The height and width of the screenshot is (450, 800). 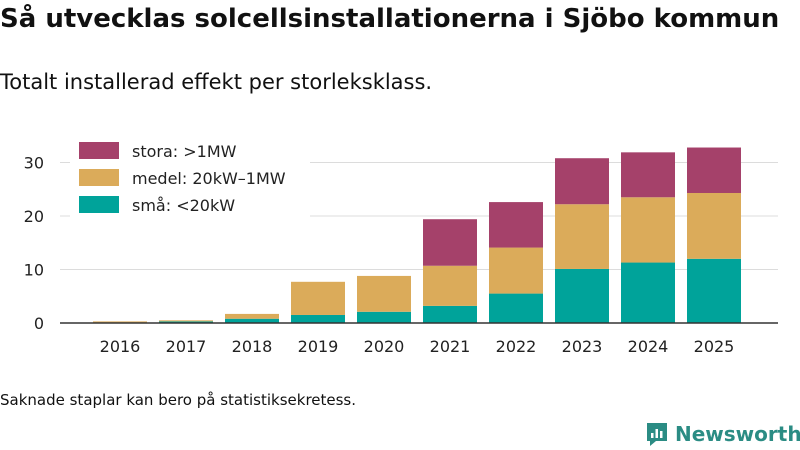 I want to click on brand: Newsworthy, so click(x=722, y=434).